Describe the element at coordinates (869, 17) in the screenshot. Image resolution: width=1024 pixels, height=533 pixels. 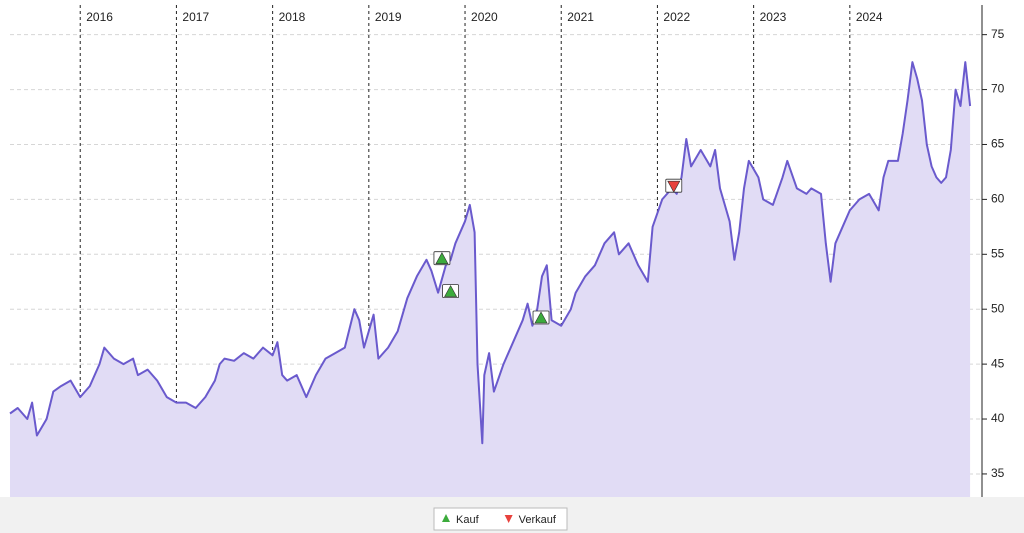
I see `x-tick-label: 2024` at that location.